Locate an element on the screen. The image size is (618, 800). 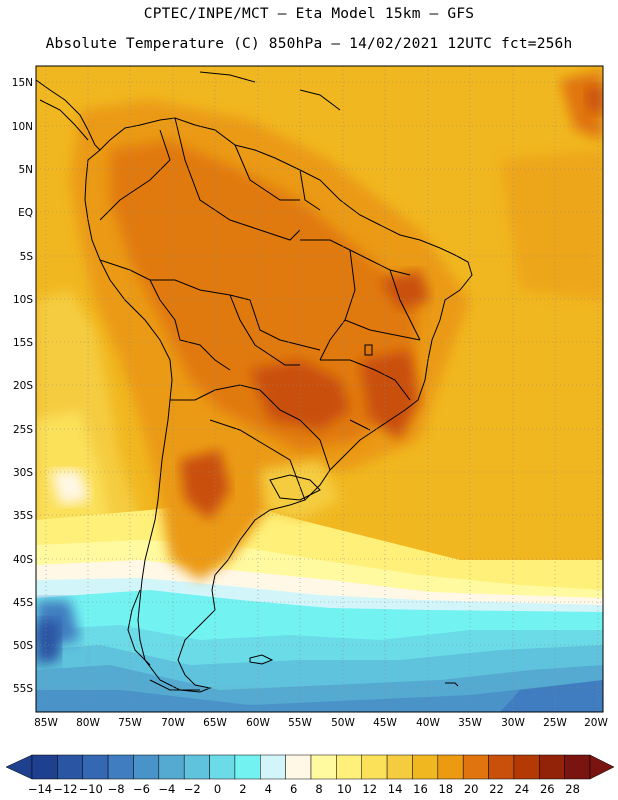
lon-label: 60W is located at coordinates (258, 723).